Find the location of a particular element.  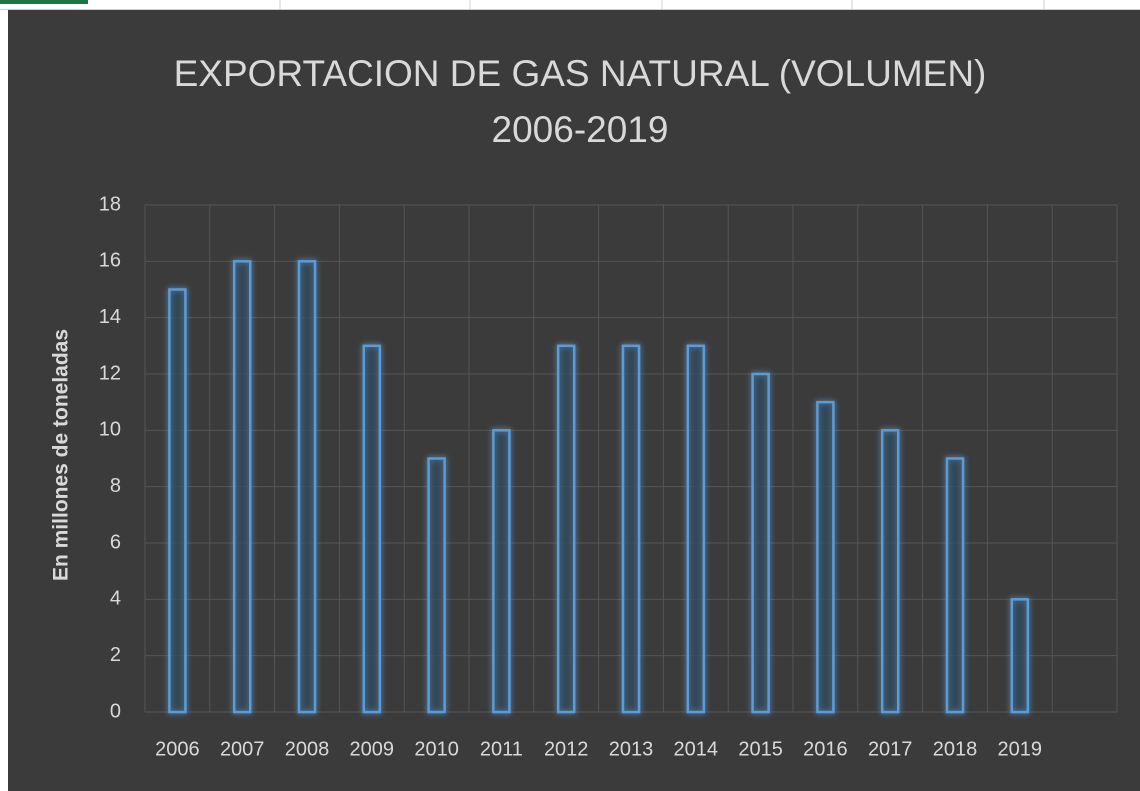

y-tick-label: 4 is located at coordinates (115, 599).